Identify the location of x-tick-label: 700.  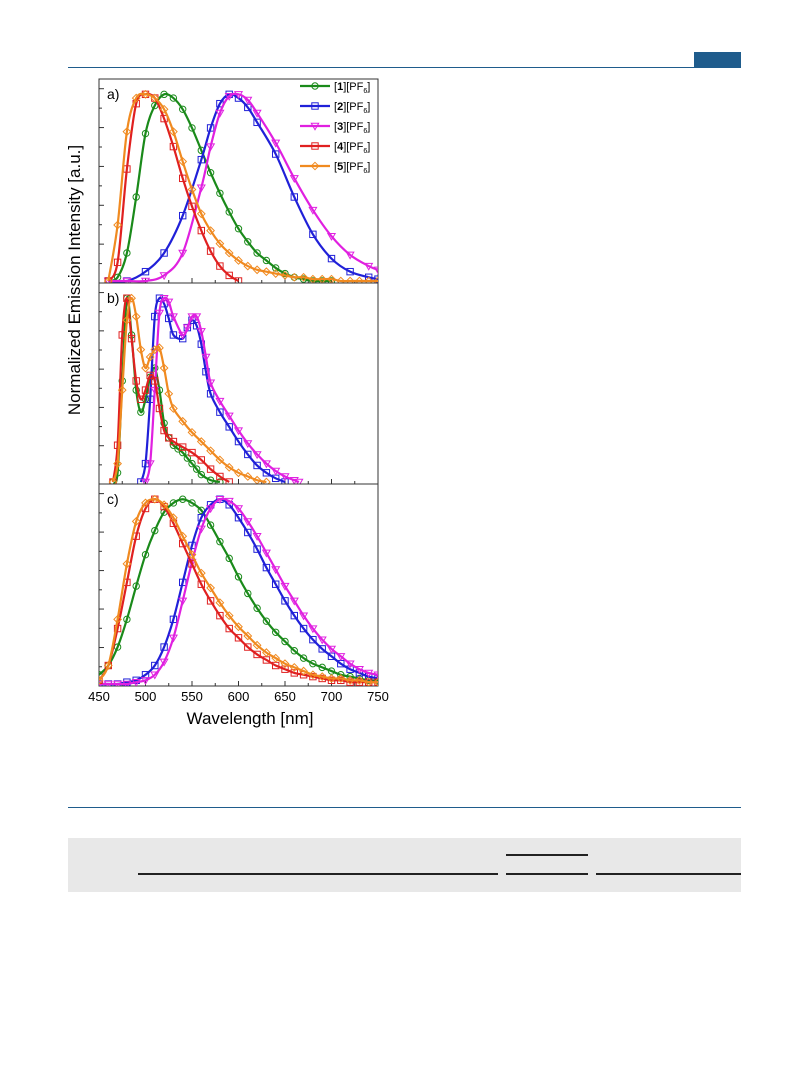
(332, 696).